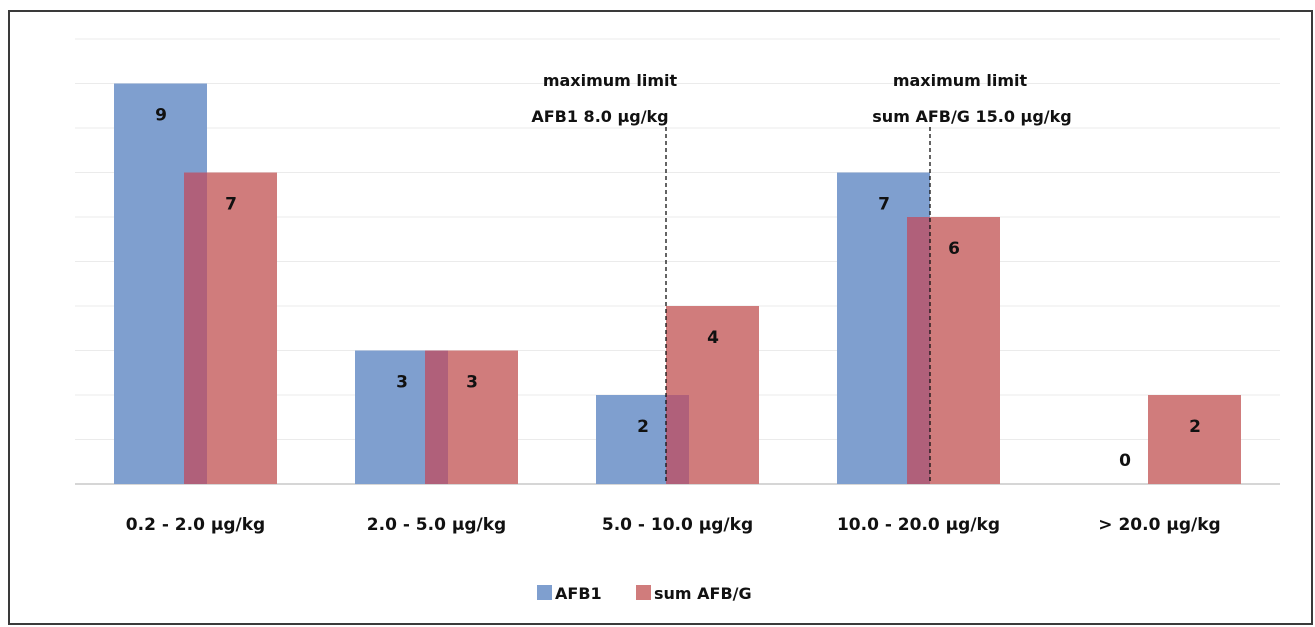  Describe the element at coordinates (1125, 461) in the screenshot. I see `data-label: 0` at that location.